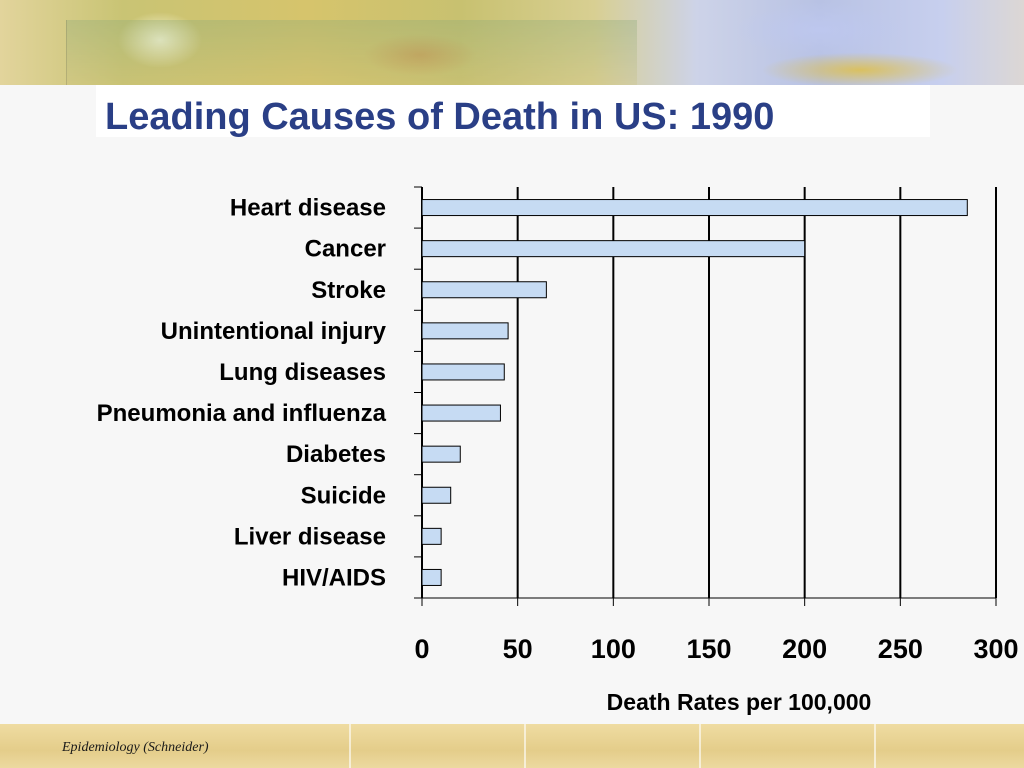  Describe the element at coordinates (242, 413) in the screenshot. I see `category-label: Pneumonia and influenza` at that location.